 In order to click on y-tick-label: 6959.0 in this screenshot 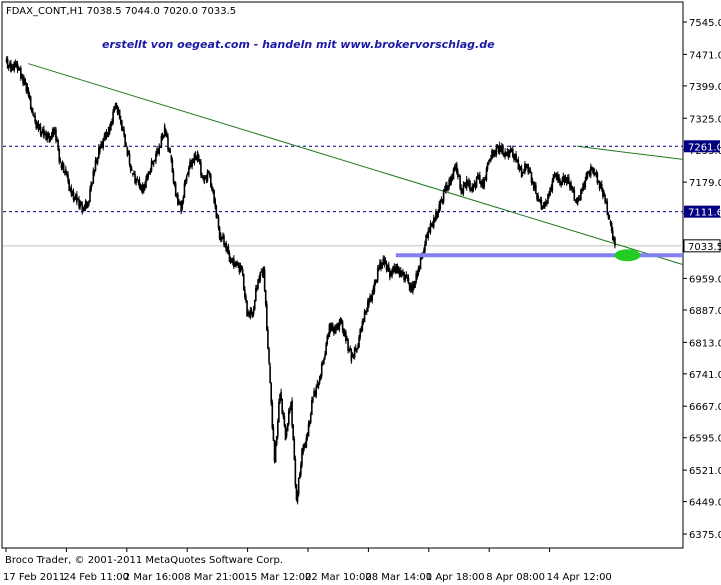, I will do `click(705, 279)`.